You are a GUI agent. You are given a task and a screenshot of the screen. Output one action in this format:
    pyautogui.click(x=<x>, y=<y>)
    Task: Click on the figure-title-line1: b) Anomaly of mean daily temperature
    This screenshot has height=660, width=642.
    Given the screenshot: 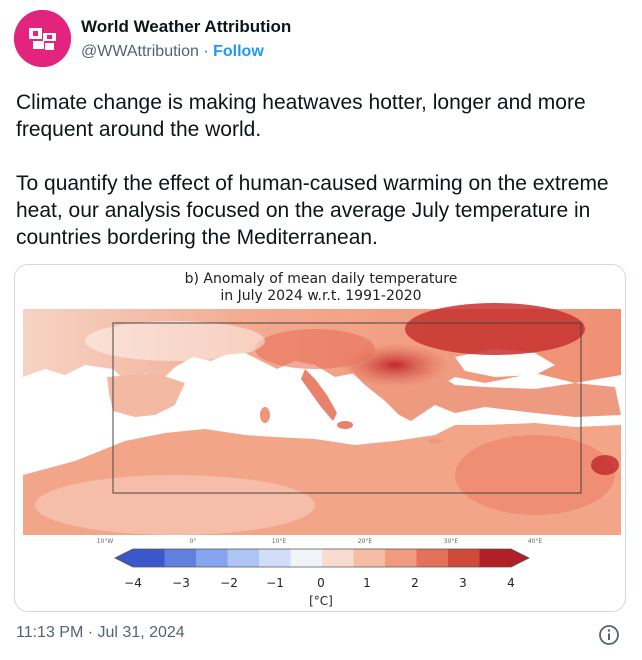 What is the action you would take?
    pyautogui.click(x=321, y=279)
    